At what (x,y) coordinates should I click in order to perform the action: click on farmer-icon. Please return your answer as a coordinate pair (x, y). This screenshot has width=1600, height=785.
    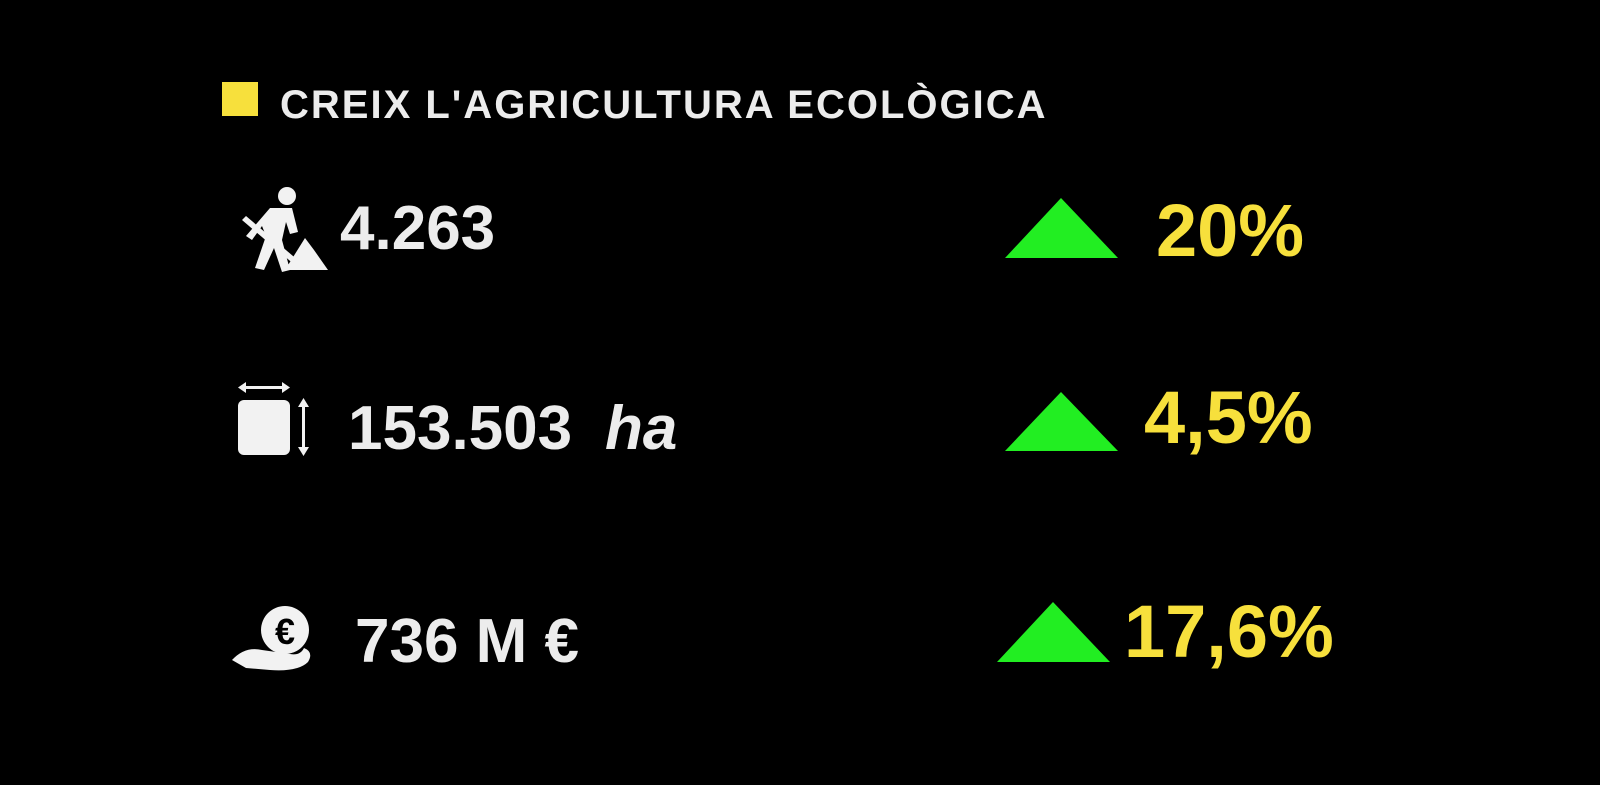
    Looking at the image, I should click on (285, 229).